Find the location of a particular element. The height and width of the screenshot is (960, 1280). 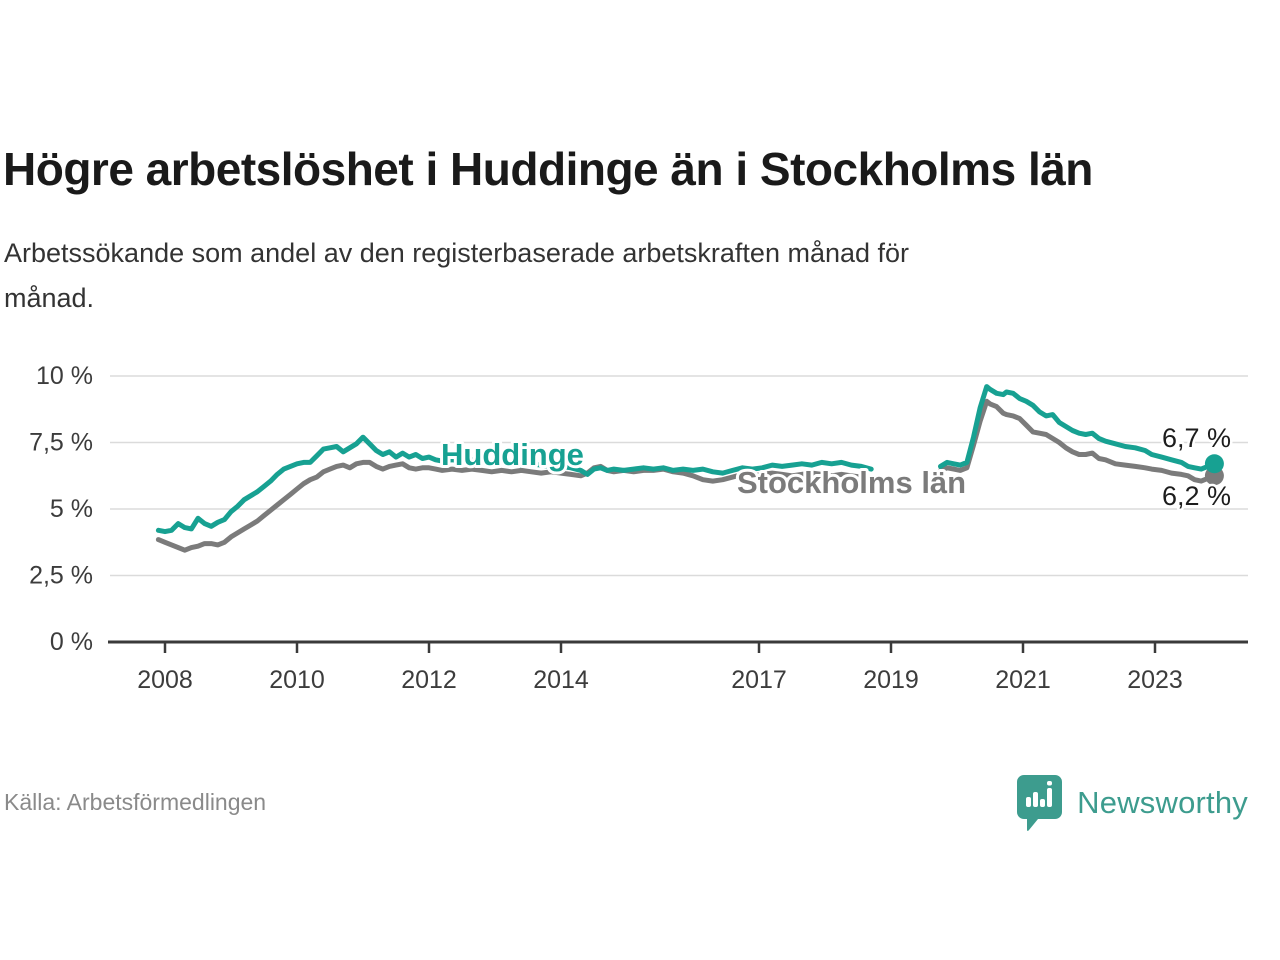

x-tick-label: 2012 is located at coordinates (429, 680).